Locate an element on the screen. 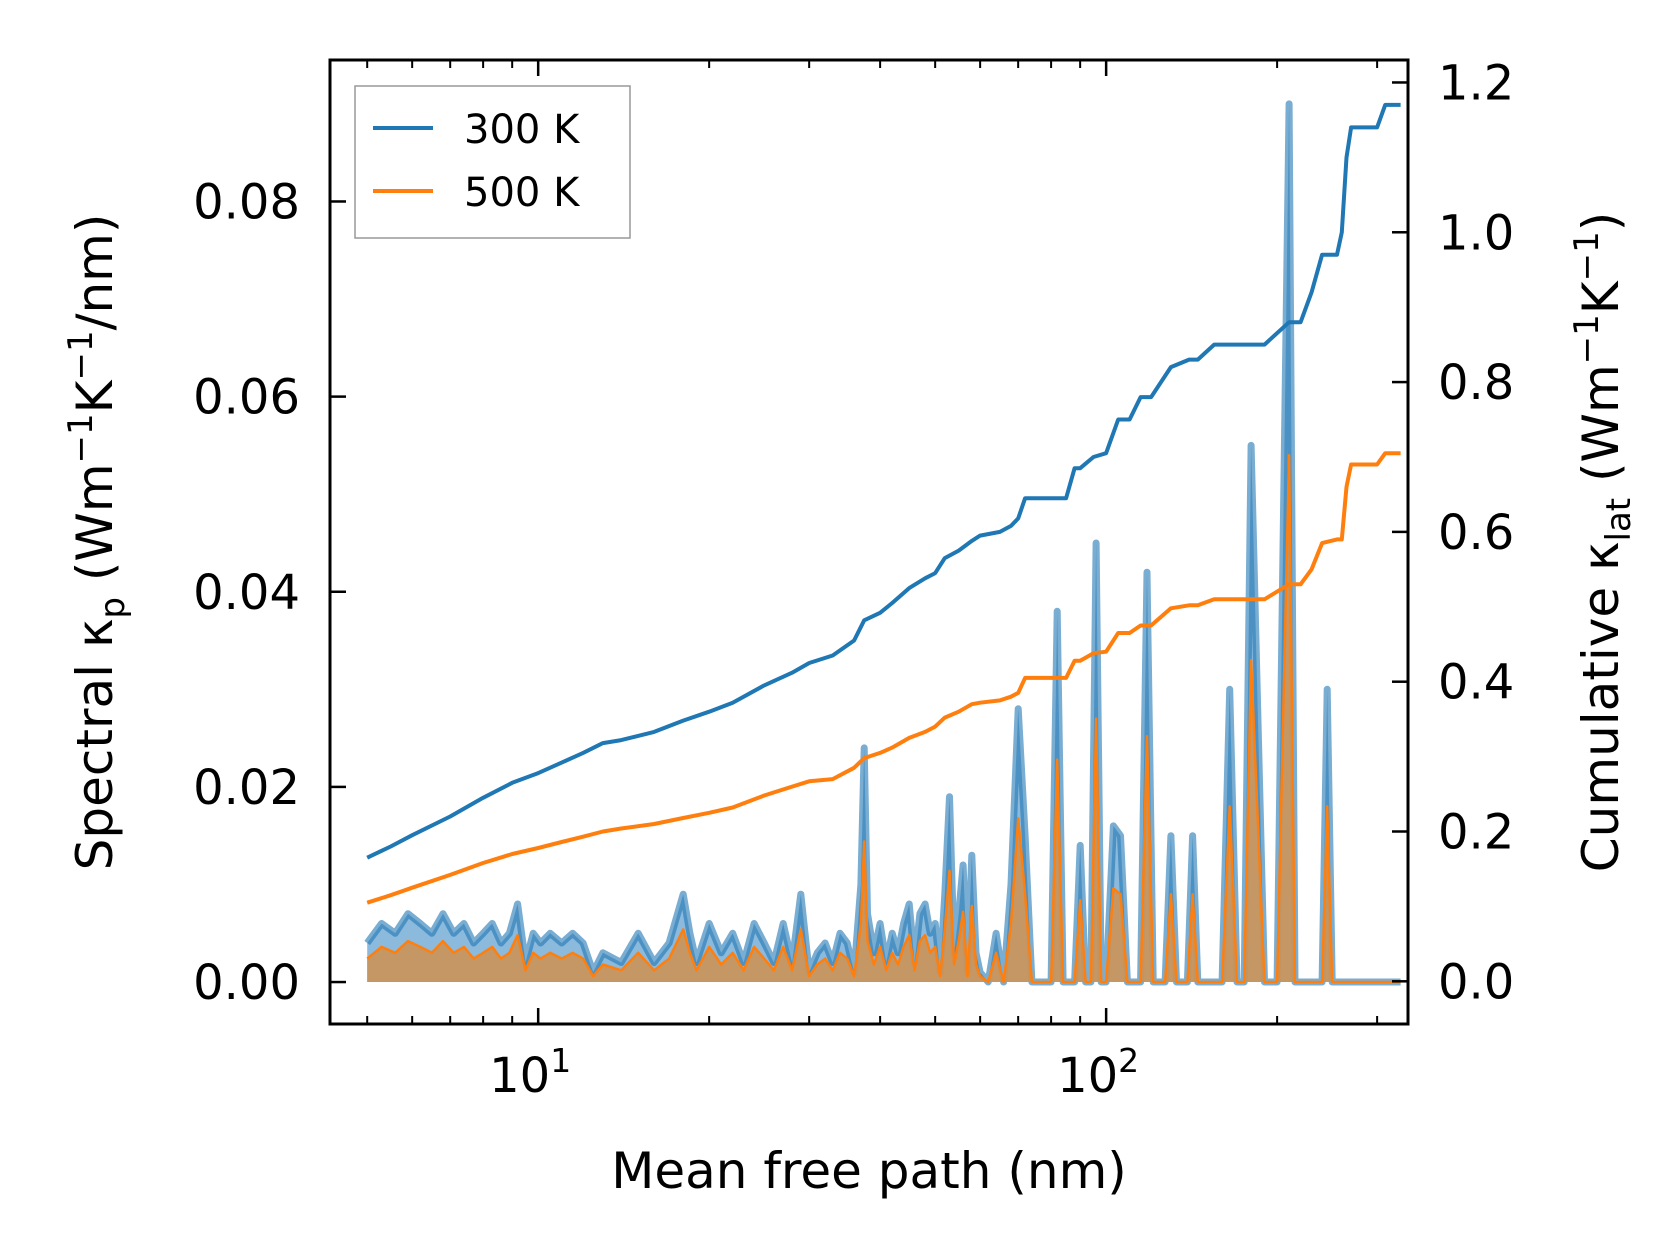  right-y-tick-label: 0.4 is located at coordinates (1476, 683).